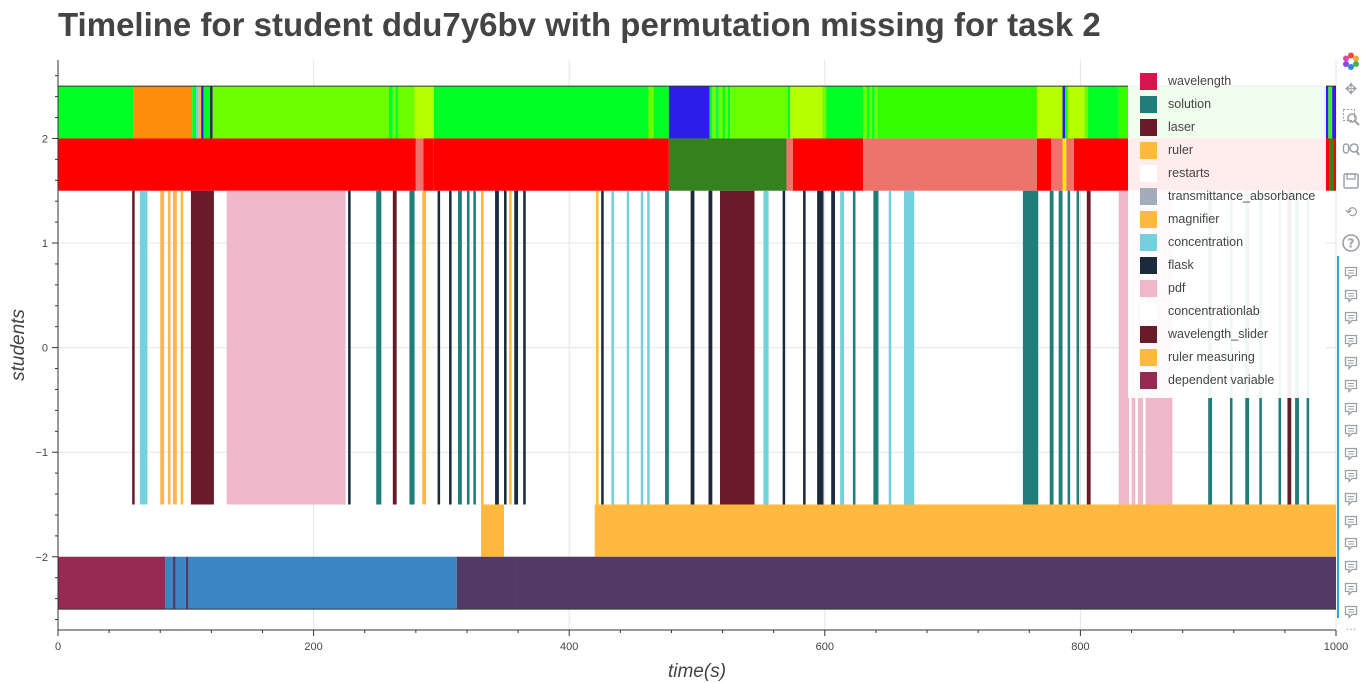  I want to click on legend-label: dependent variable, so click(1221, 380).